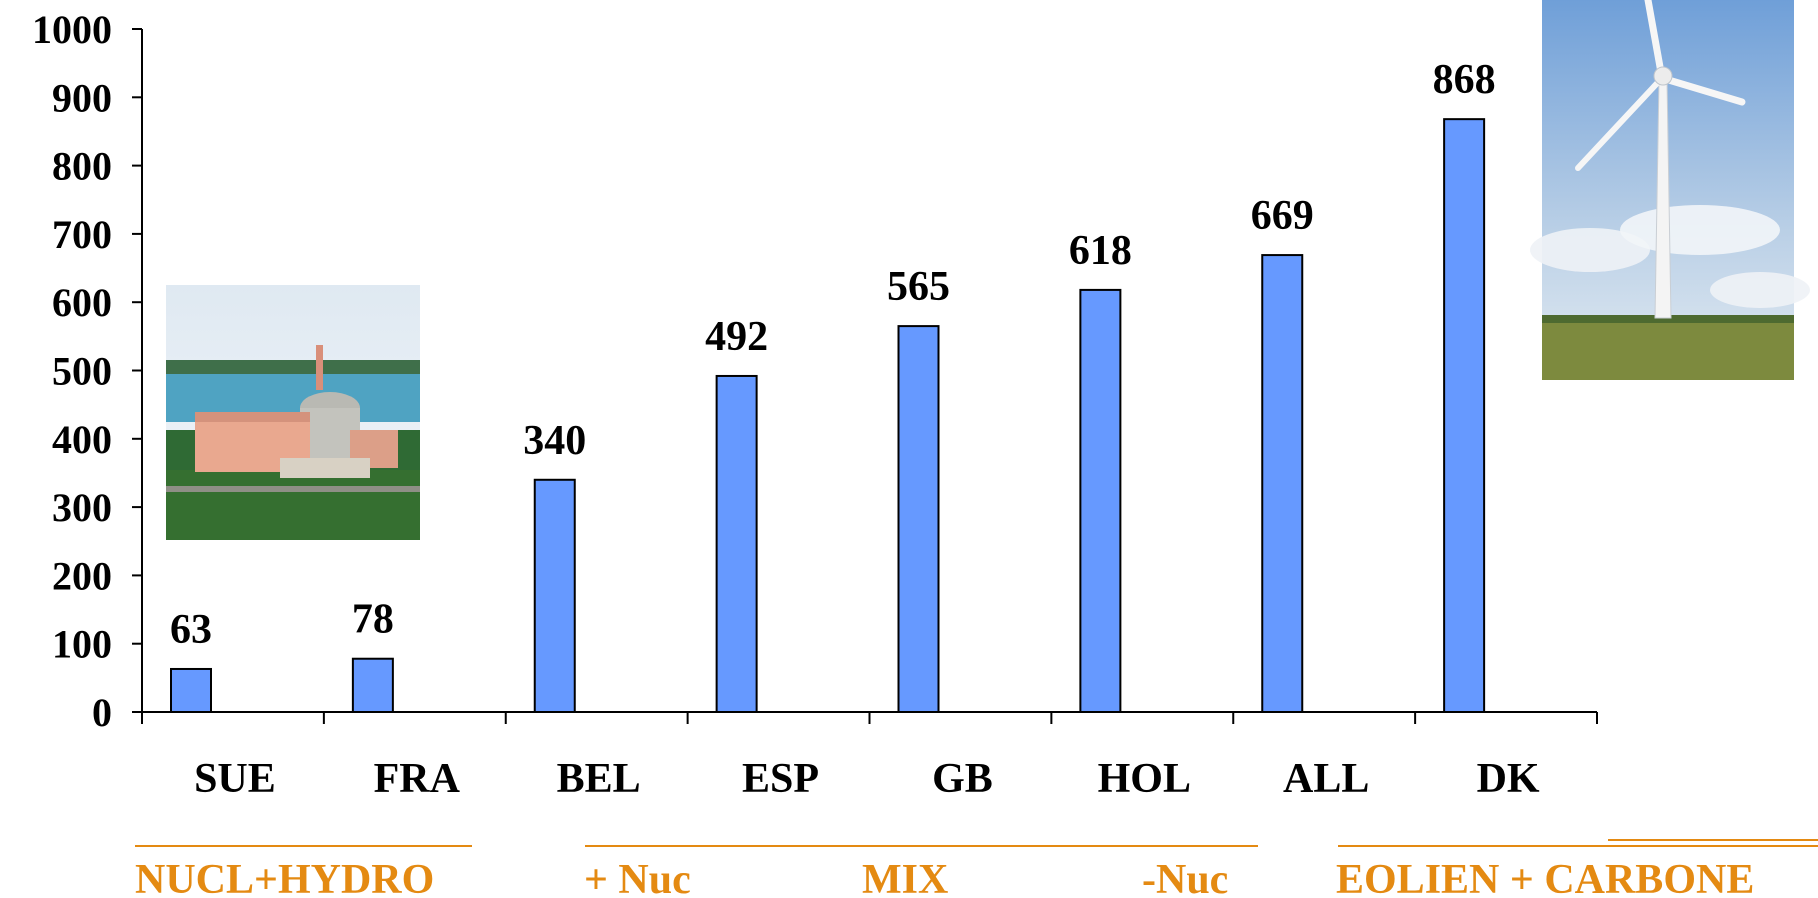  Describe the element at coordinates (736, 337) in the screenshot. I see `data-label: 492` at that location.